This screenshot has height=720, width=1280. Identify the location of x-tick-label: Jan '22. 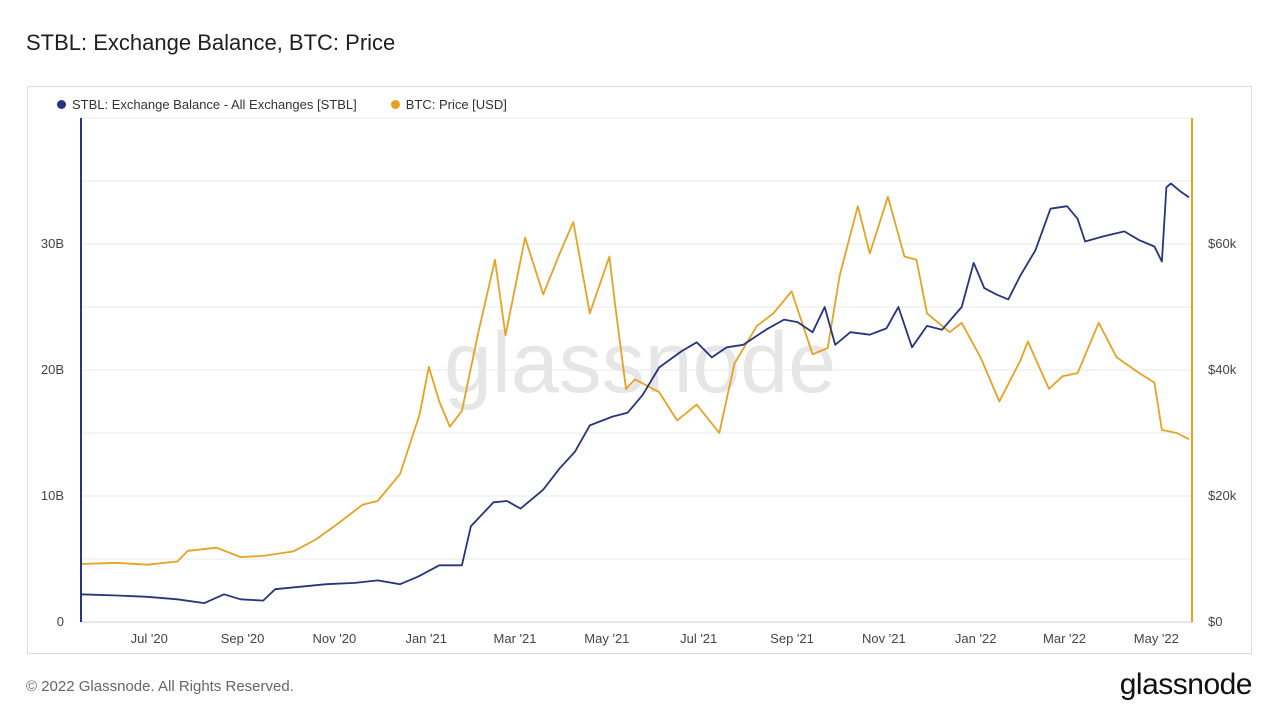
(976, 638).